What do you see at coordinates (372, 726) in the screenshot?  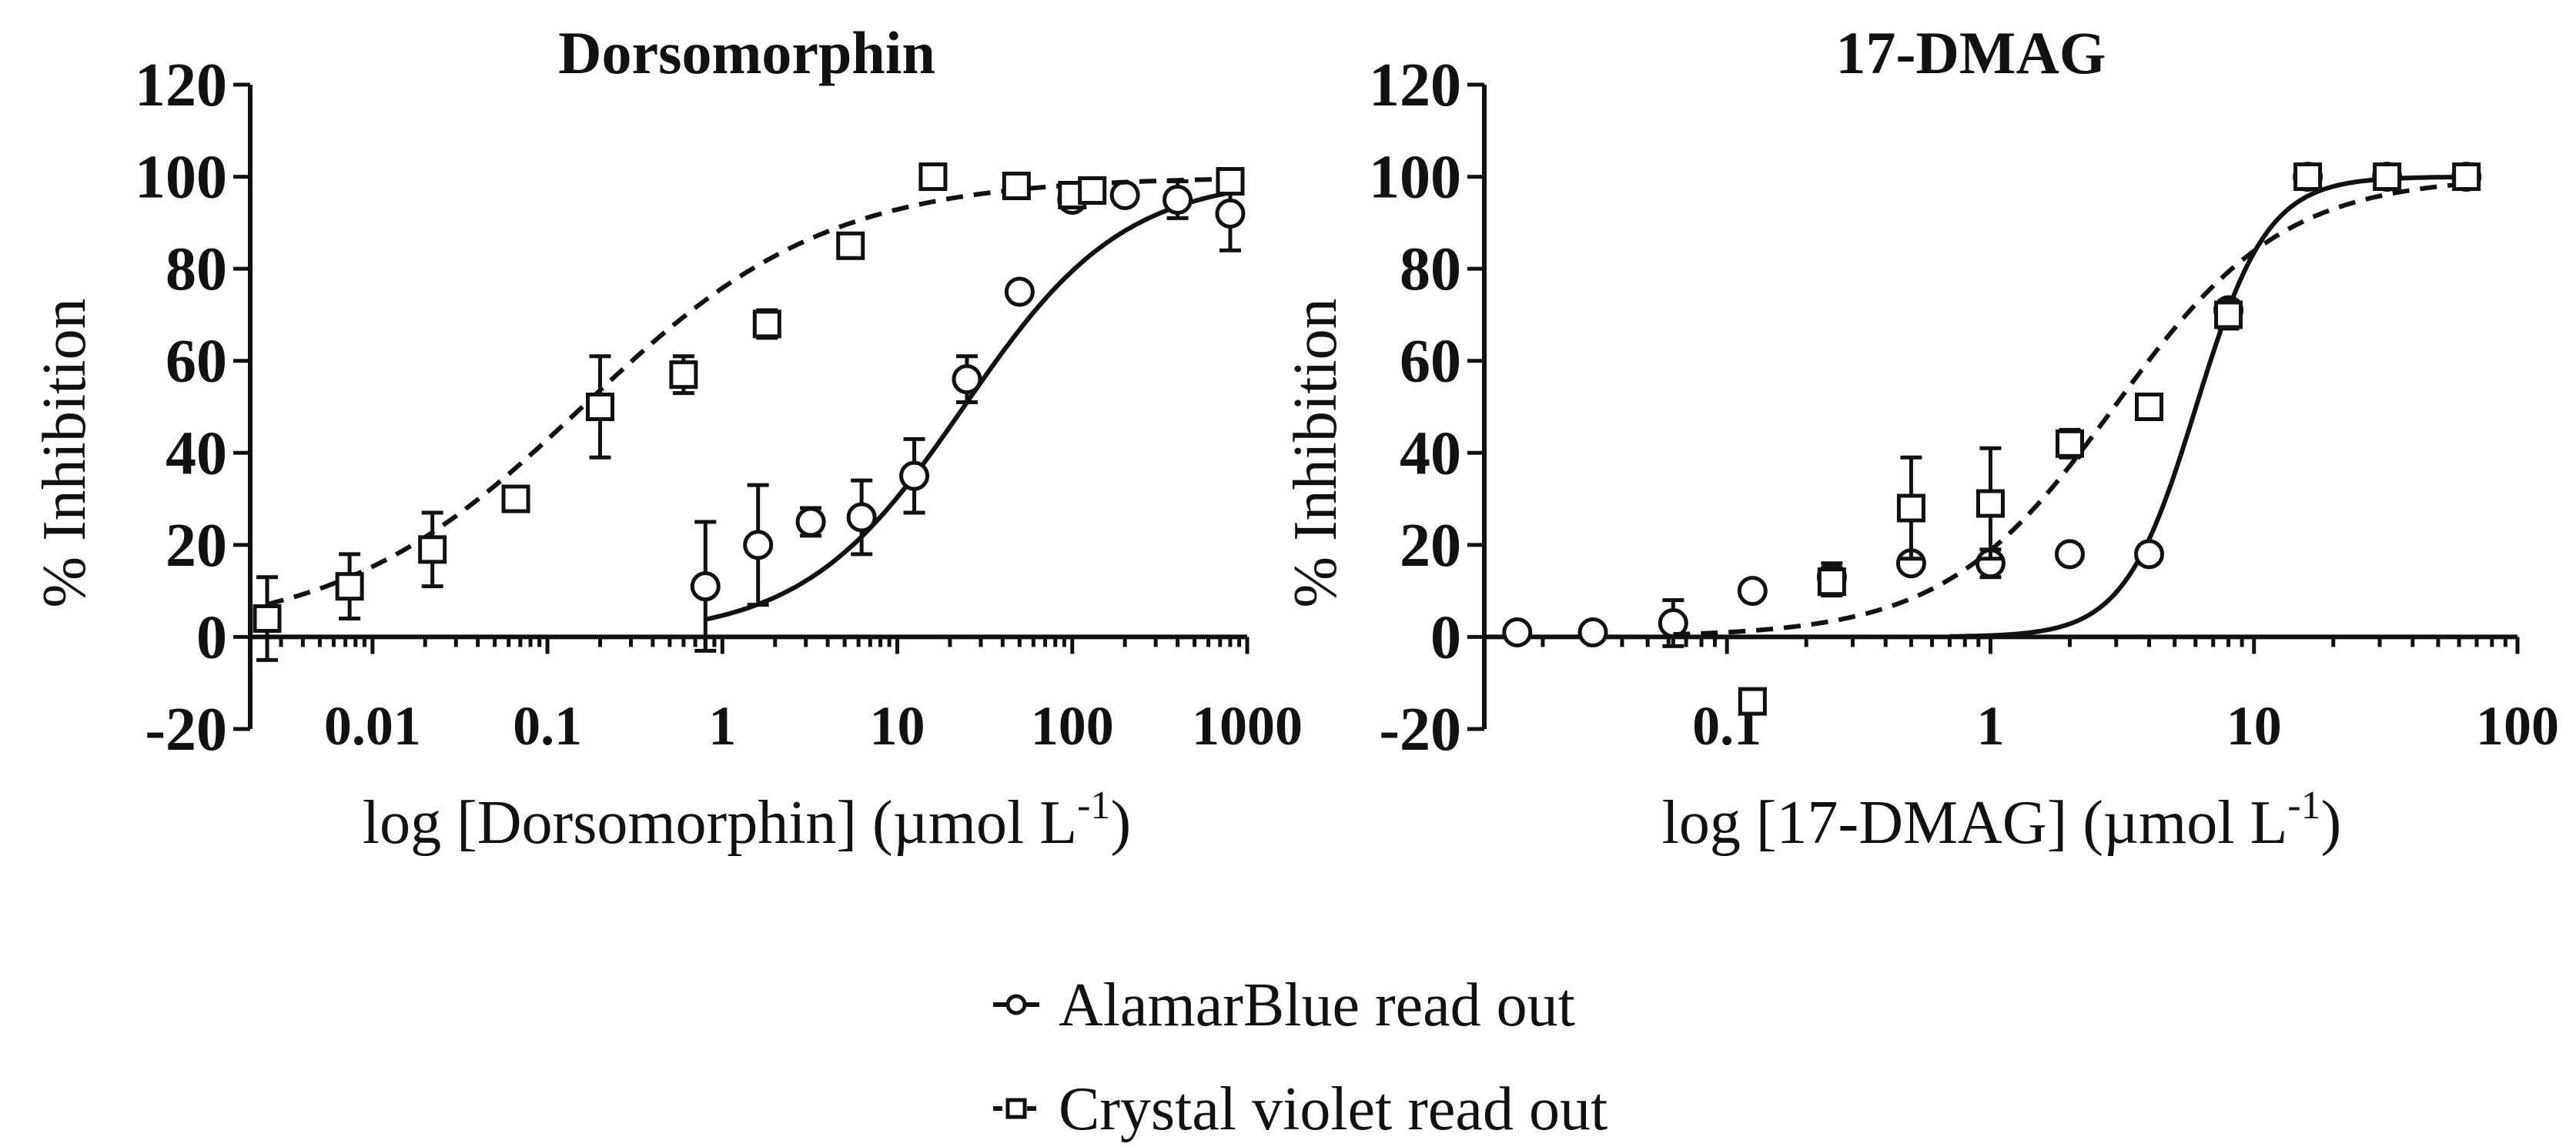 I see `x-tick-label: 0.01` at bounding box center [372, 726].